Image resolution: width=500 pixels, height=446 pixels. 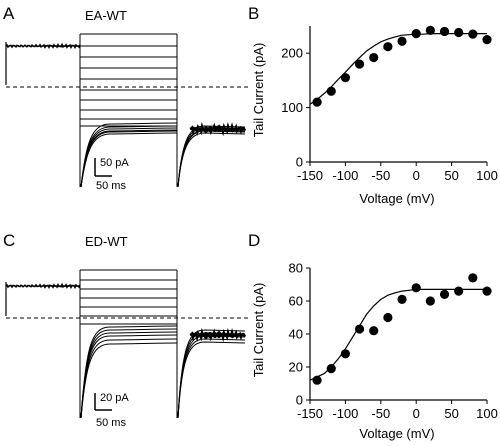 What do you see at coordinates (292, 53) in the screenshot?
I see `panel-b-y-tick-label: 200` at bounding box center [292, 53].